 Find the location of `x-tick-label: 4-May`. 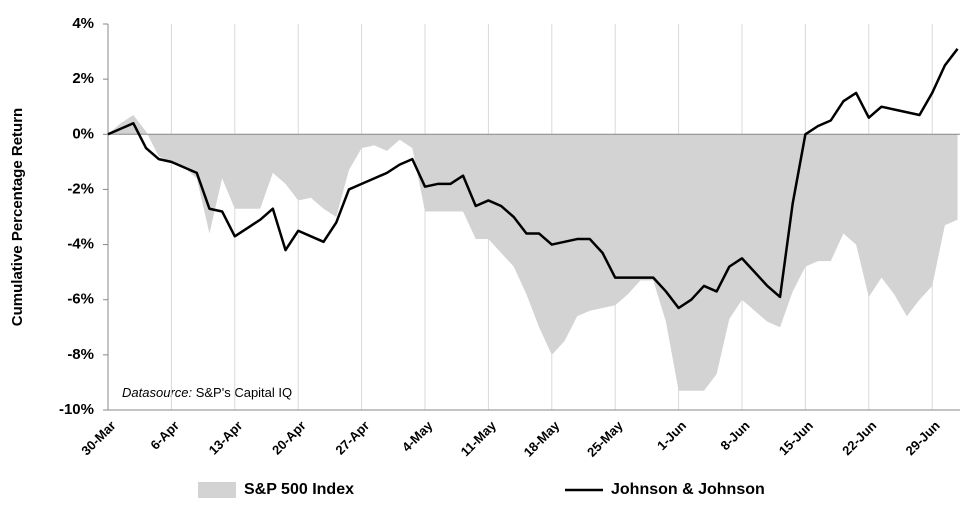

x-tick-label: 4-May is located at coordinates (417, 435).